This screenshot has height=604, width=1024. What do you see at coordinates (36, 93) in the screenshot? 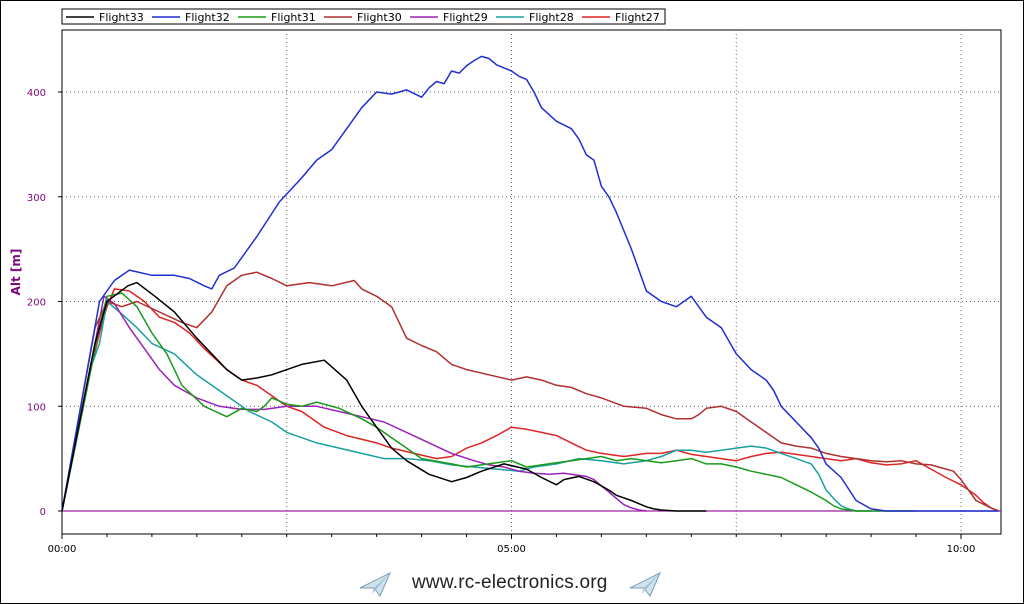
I see `y-tick-label: 400` at bounding box center [36, 93].